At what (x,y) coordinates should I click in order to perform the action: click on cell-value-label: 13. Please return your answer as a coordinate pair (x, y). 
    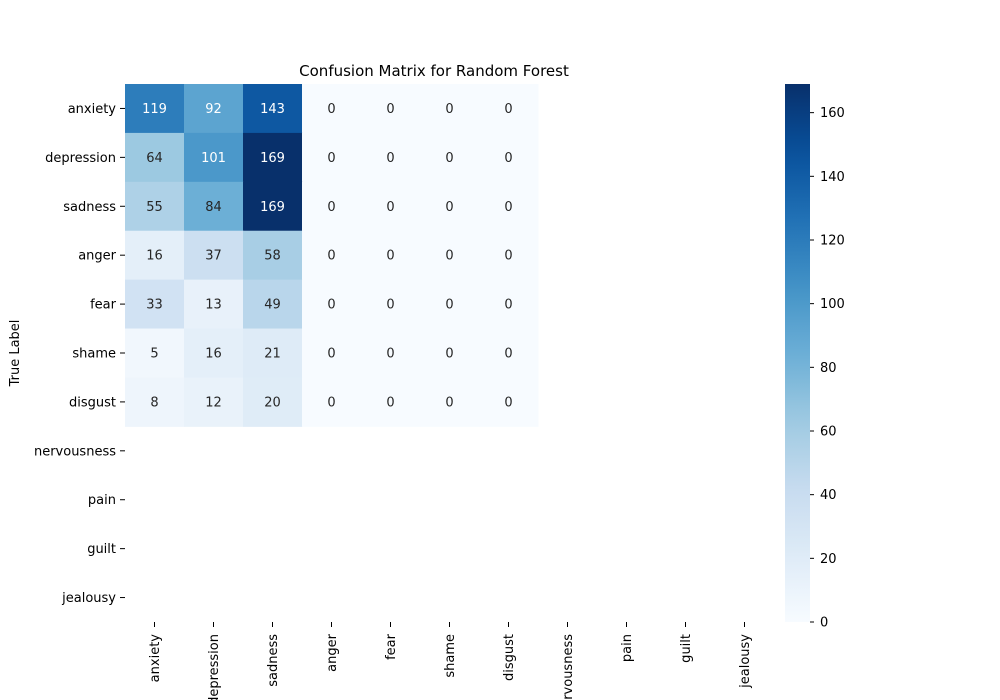
    Looking at the image, I should click on (213, 305).